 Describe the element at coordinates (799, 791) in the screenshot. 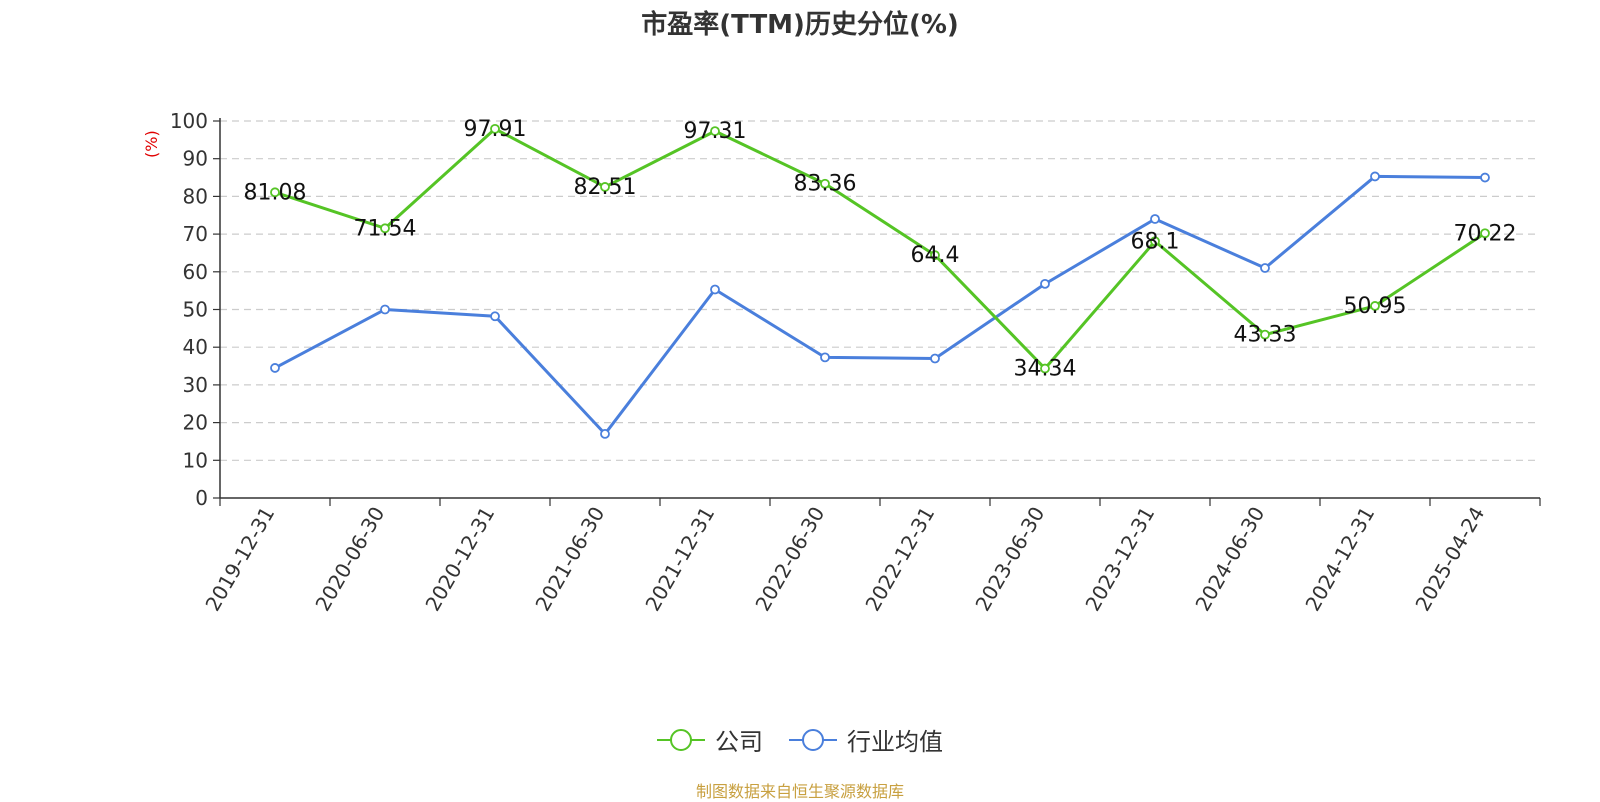

I see `data-source-note: 制图数据来自恒生聚源数据库` at that location.